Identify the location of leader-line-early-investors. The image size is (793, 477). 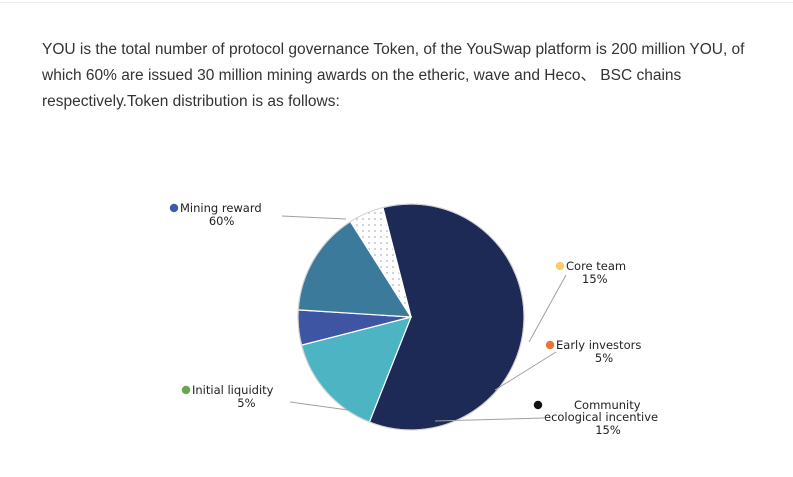
(525, 371).